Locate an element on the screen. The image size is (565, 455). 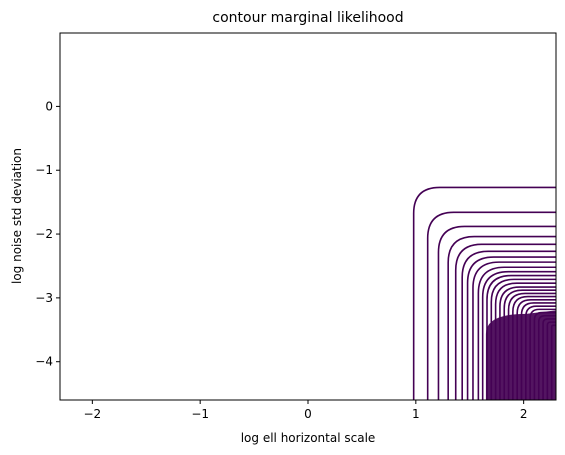
y-axis-ticks: 0 −1 −2 −3 −4 is located at coordinates (47, 234).